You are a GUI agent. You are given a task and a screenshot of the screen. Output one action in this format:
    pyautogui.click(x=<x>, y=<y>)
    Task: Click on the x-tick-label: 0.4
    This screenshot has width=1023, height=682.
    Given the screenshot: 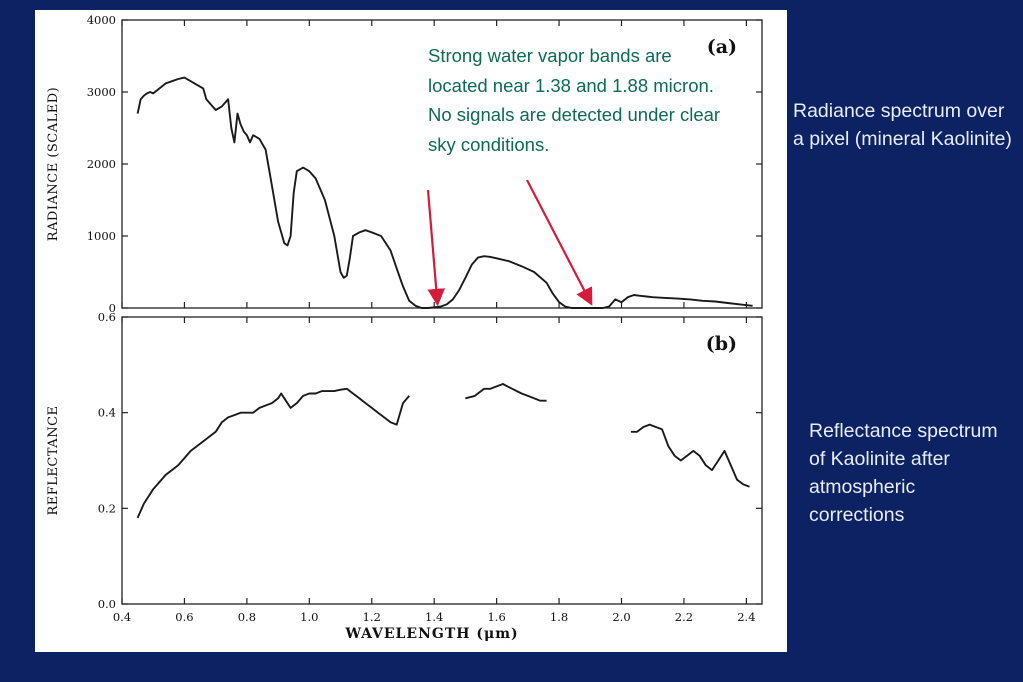 What is the action you would take?
    pyautogui.click(x=122, y=617)
    